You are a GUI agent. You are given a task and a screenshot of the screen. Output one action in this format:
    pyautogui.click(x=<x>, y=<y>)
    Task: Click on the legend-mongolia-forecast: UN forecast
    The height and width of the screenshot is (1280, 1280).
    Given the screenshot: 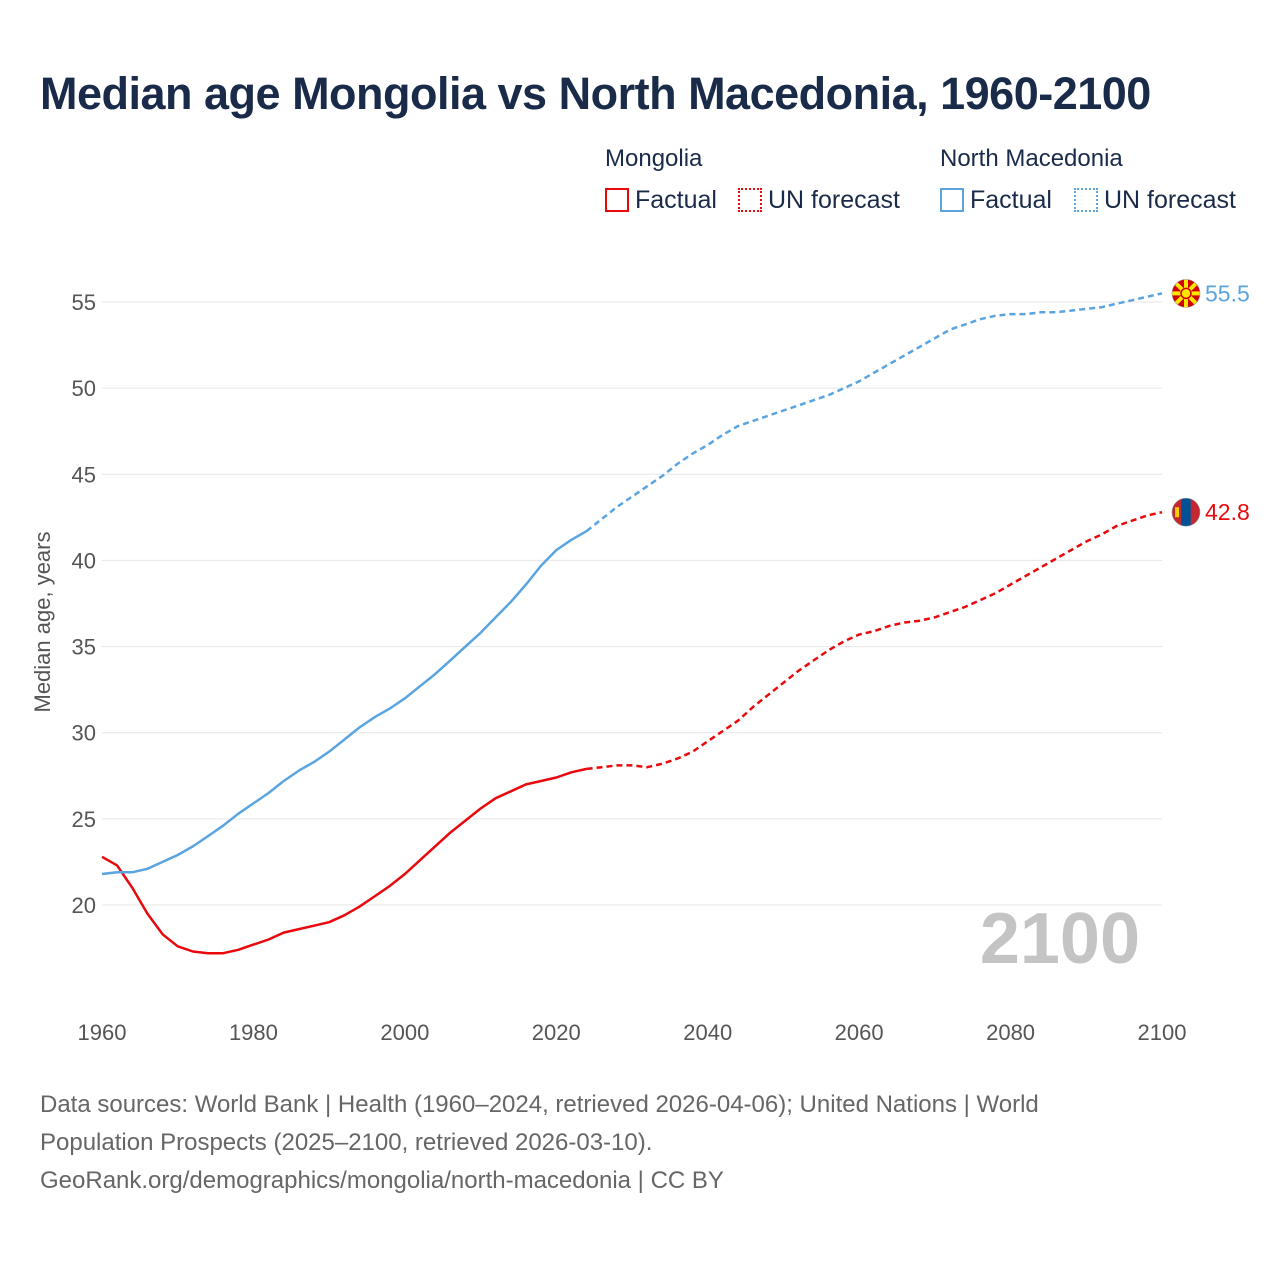 What is the action you would take?
    pyautogui.click(x=819, y=200)
    